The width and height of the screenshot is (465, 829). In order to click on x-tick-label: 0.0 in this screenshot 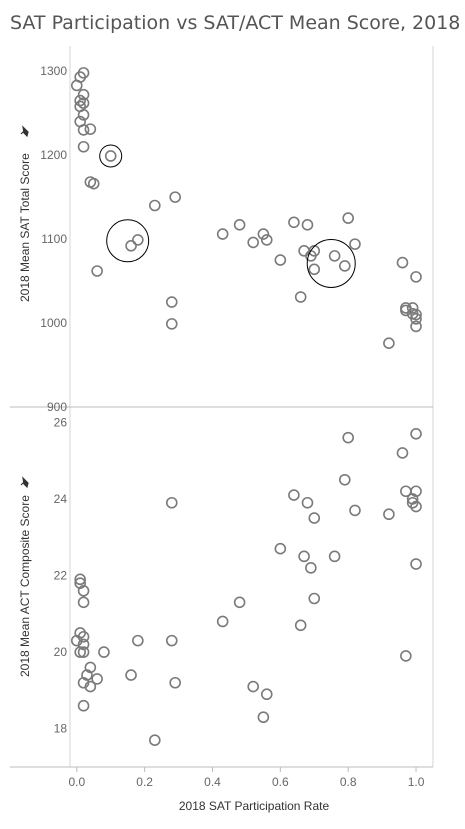, I will do `click(76, 782)`.